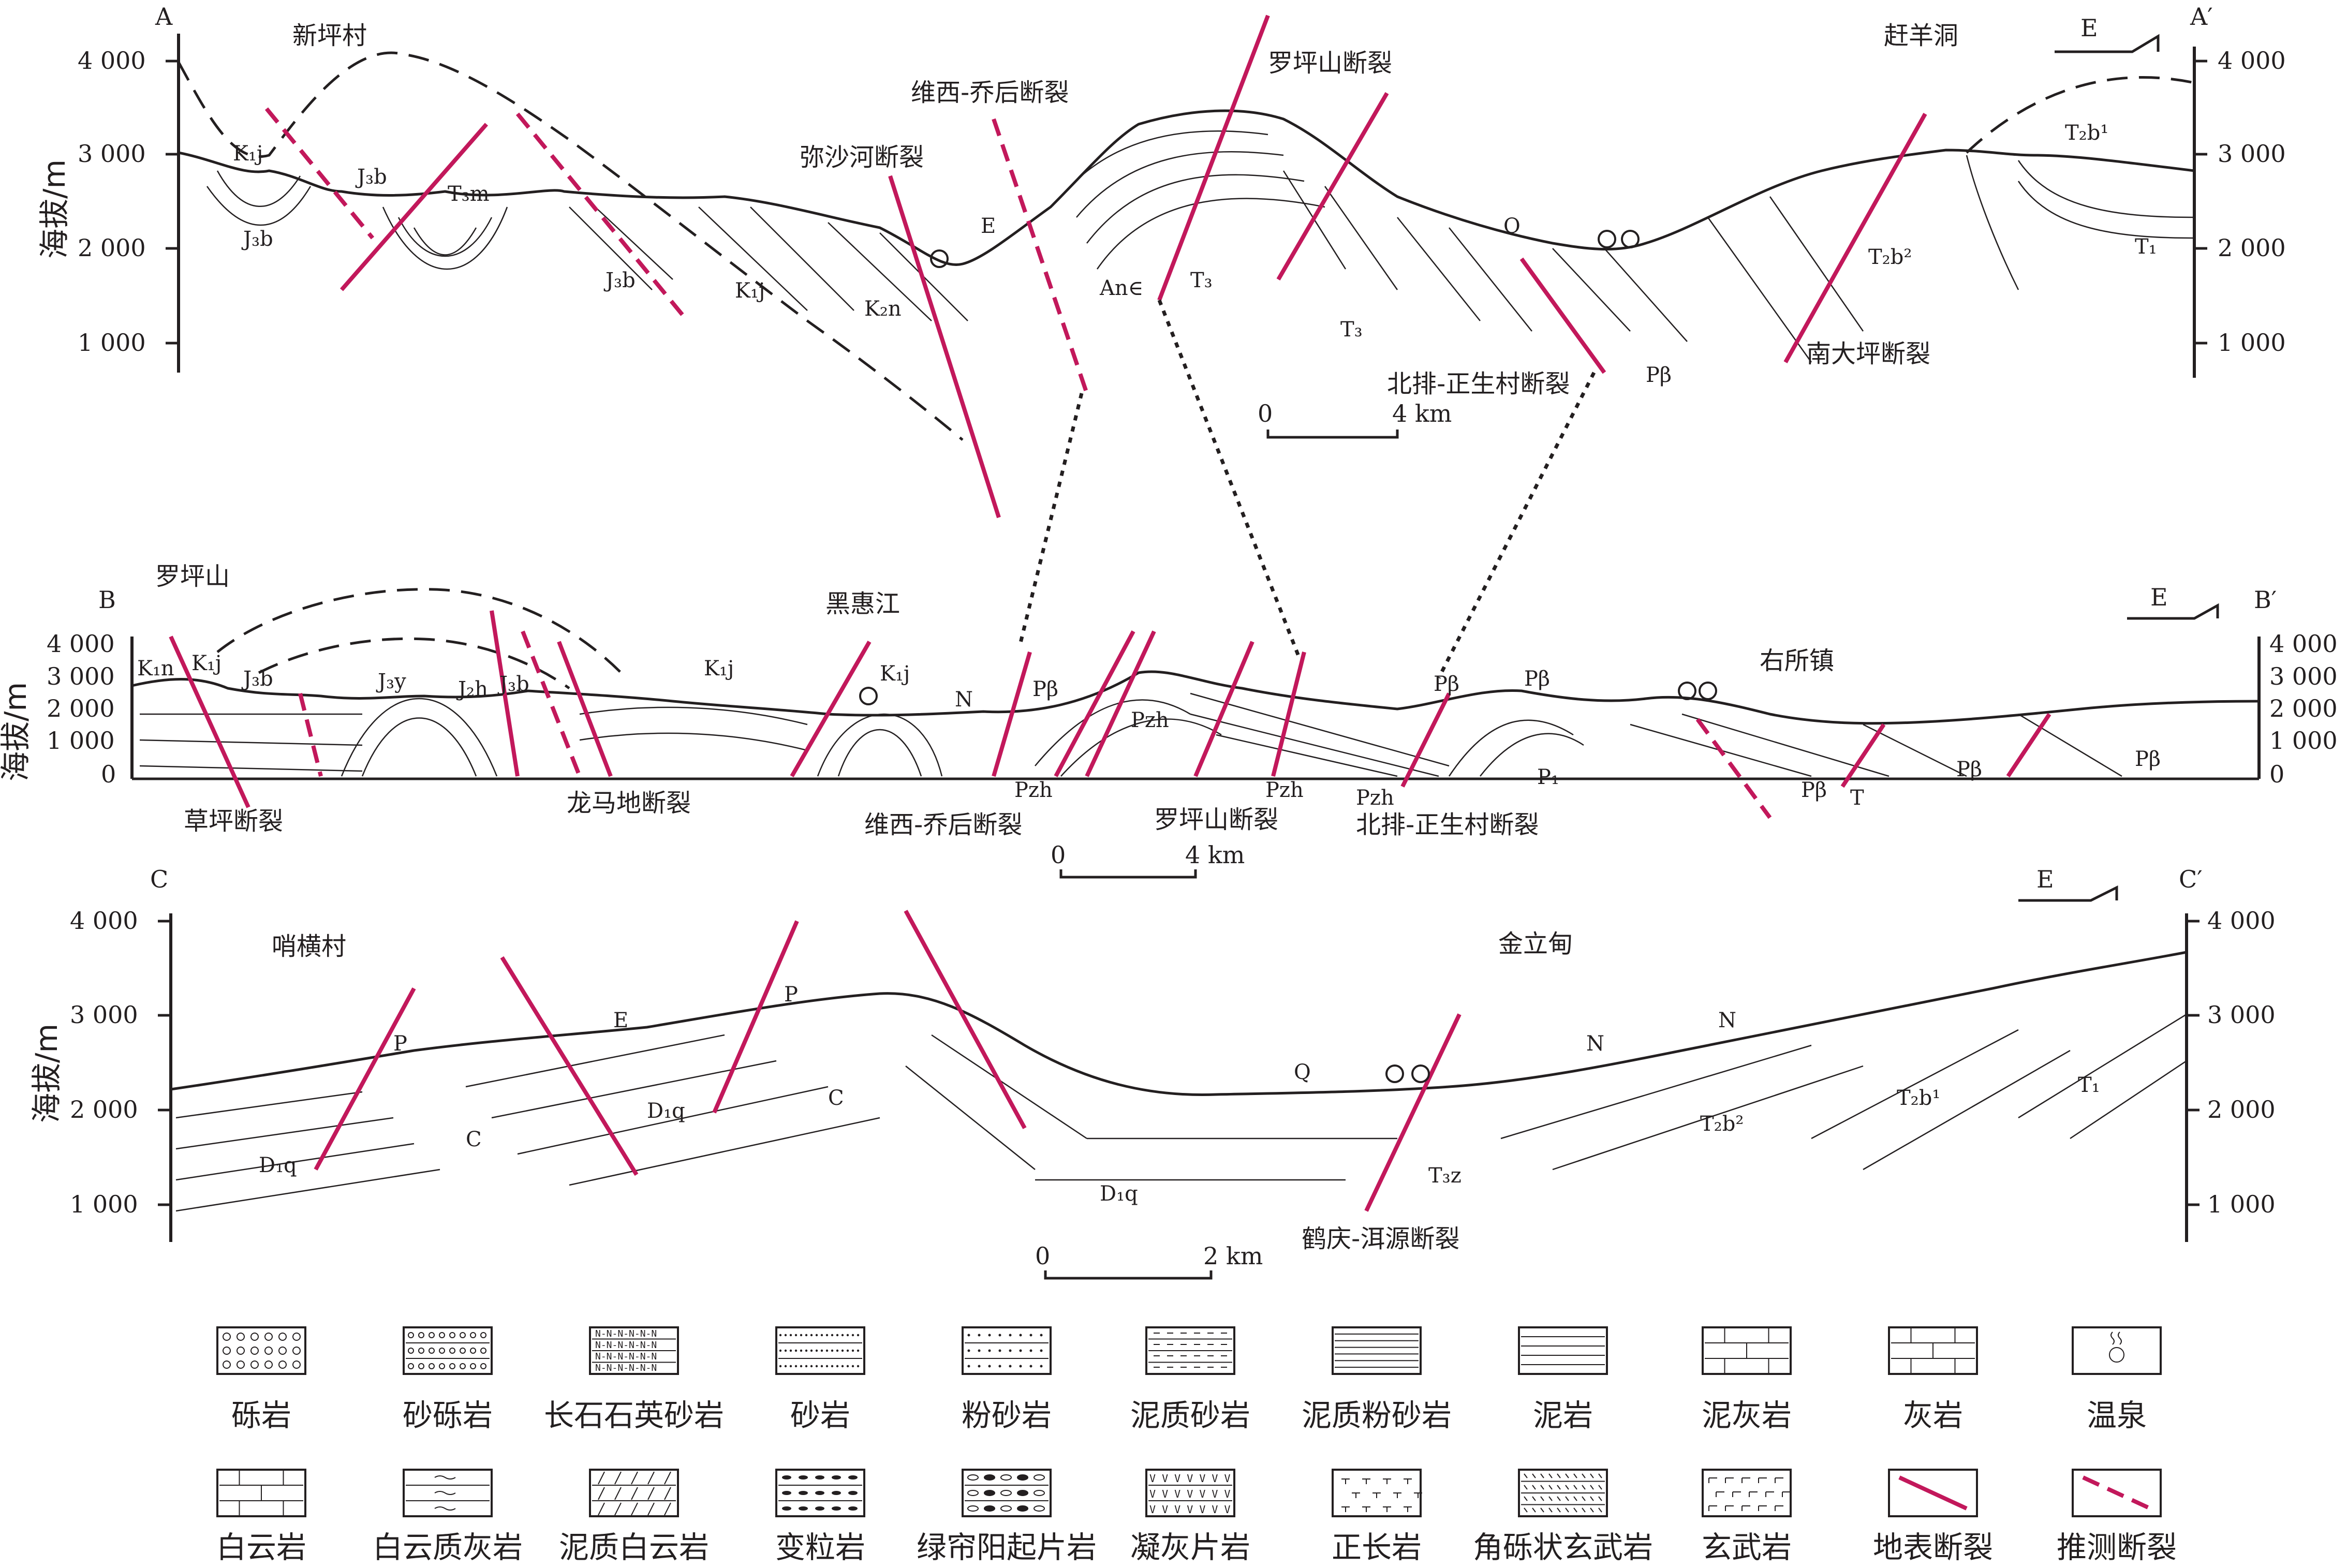  Describe the element at coordinates (1797, 660) in the screenshot. I see `b-place-yousuozhen: 右所镇` at that location.